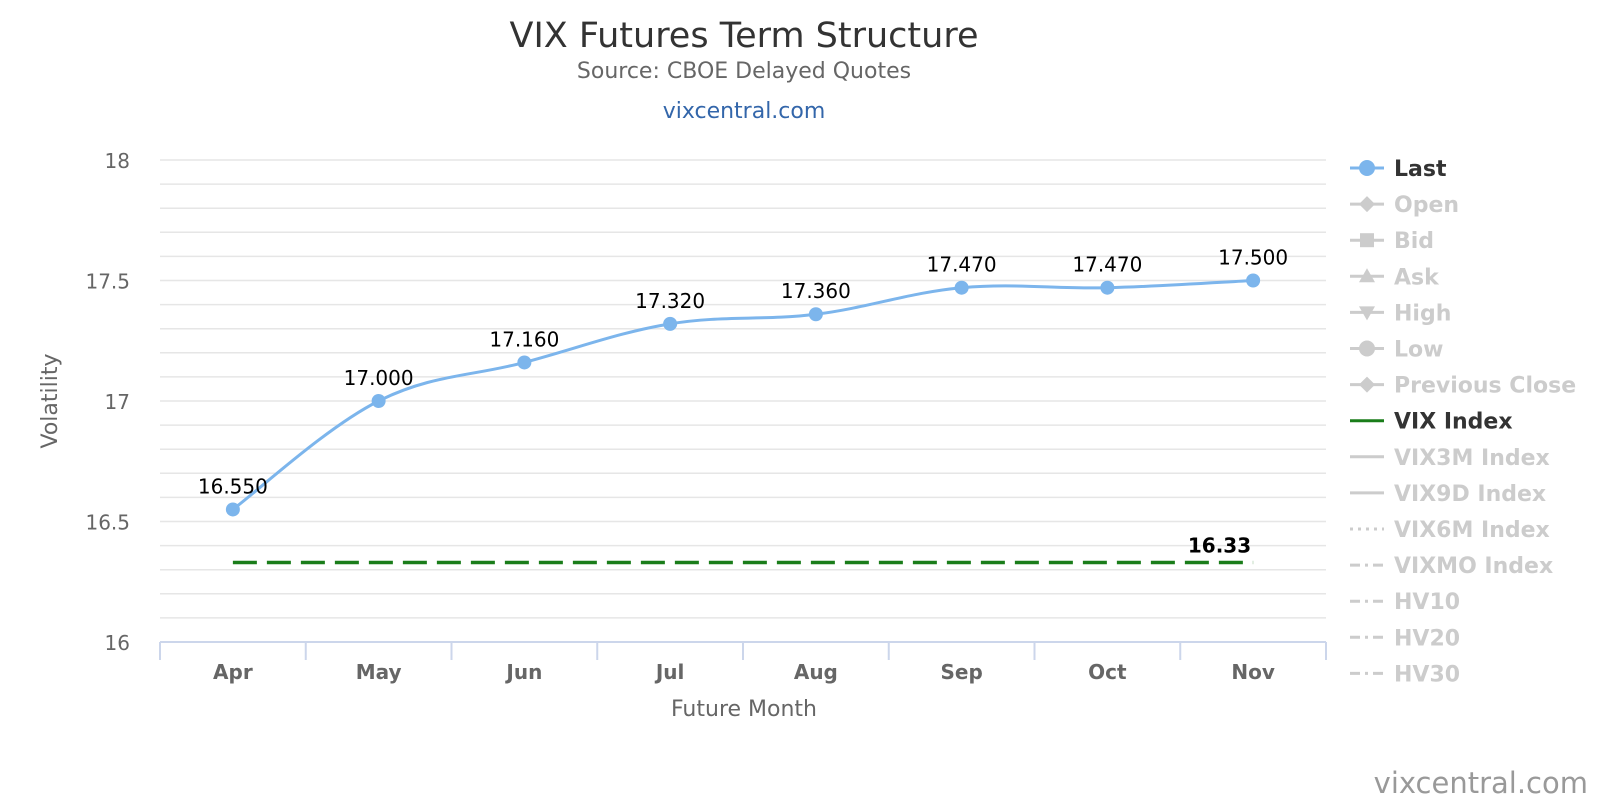  I want to click on legend-triangle-icon, so click(1367, 275).